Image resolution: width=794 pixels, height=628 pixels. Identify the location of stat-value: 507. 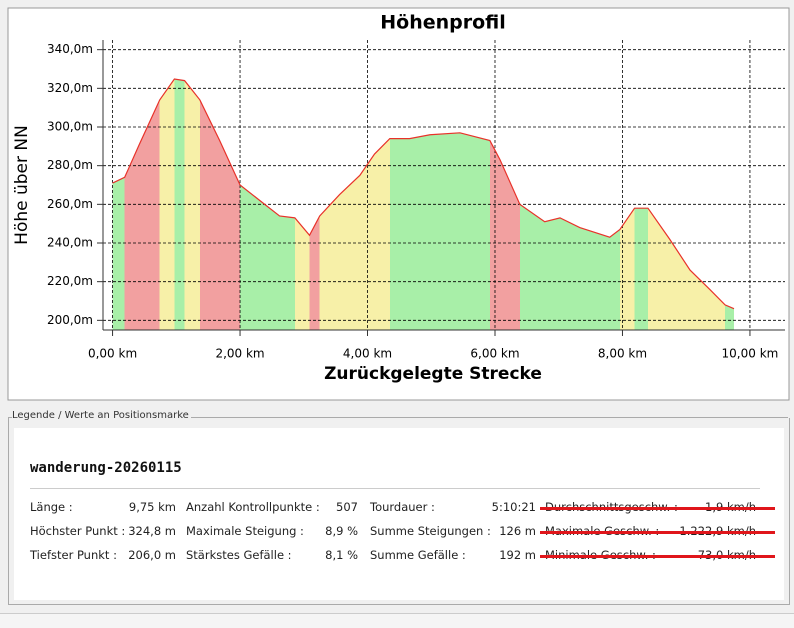
(347, 507).